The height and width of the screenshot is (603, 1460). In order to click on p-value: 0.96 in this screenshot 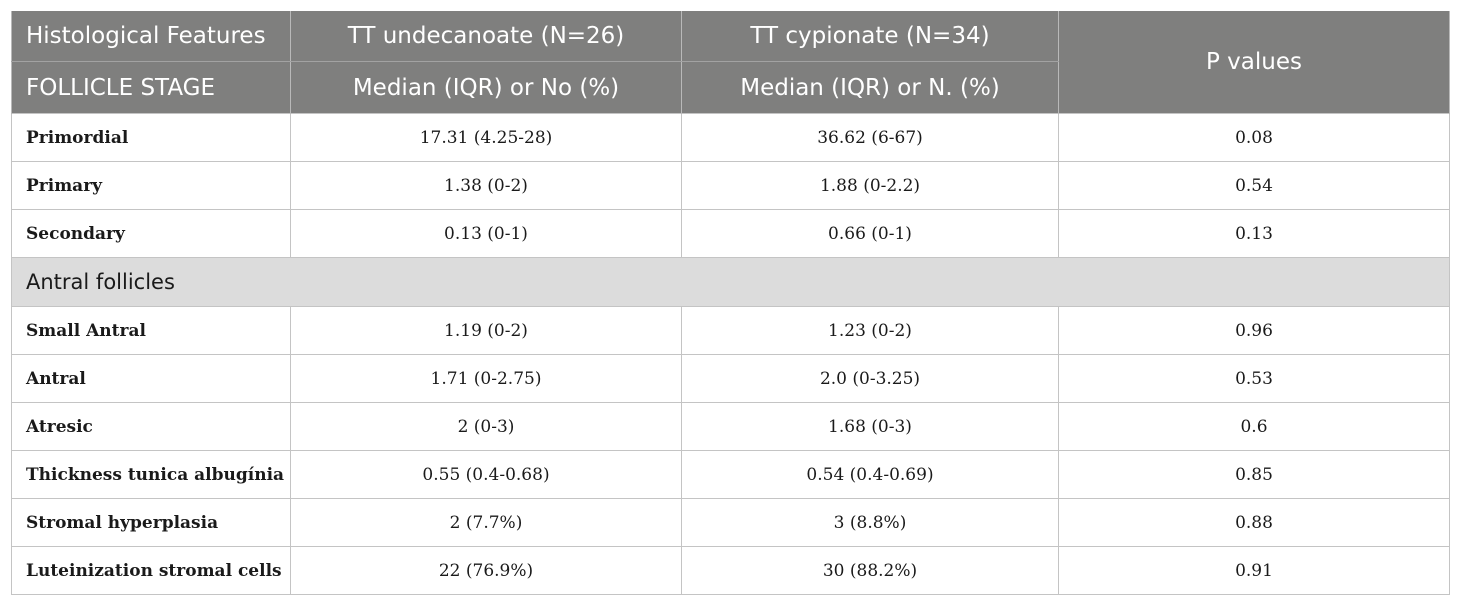, I will do `click(1254, 330)`.